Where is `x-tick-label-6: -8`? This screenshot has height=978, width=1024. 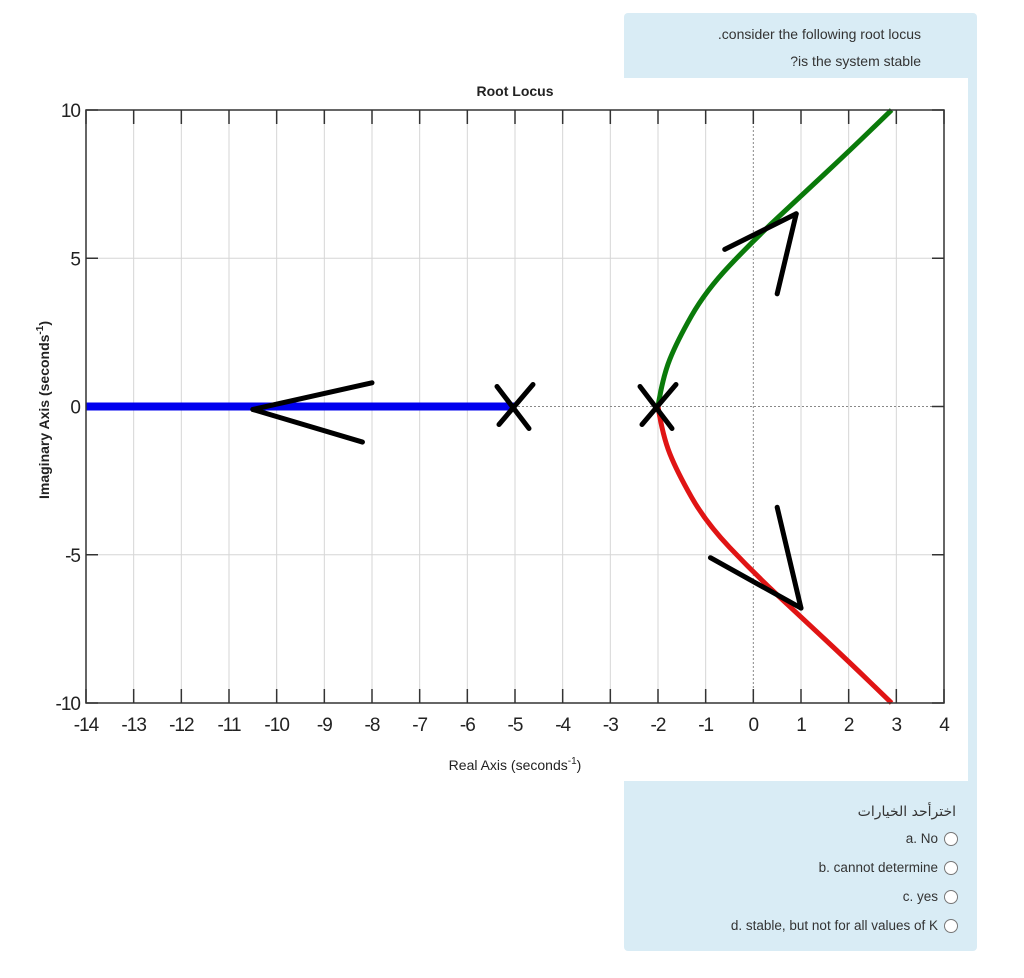 x-tick-label-6: -8 is located at coordinates (372, 725).